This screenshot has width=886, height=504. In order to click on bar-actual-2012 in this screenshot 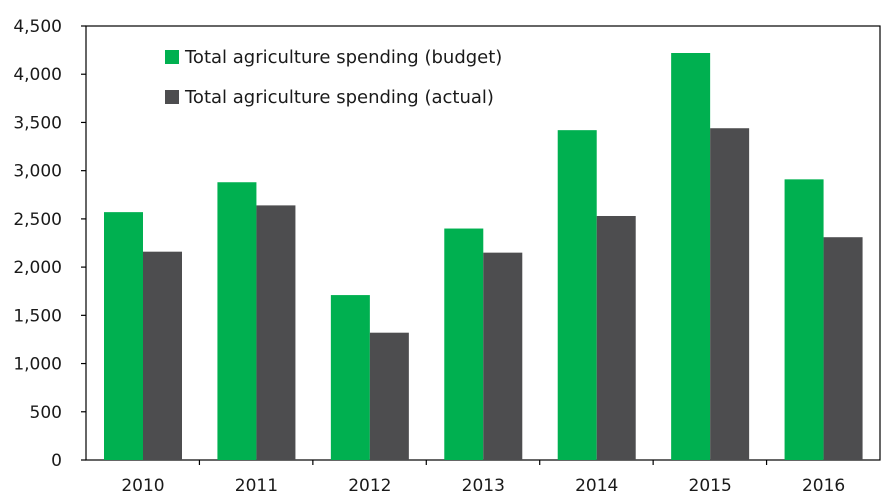, I will do `click(389, 396)`.